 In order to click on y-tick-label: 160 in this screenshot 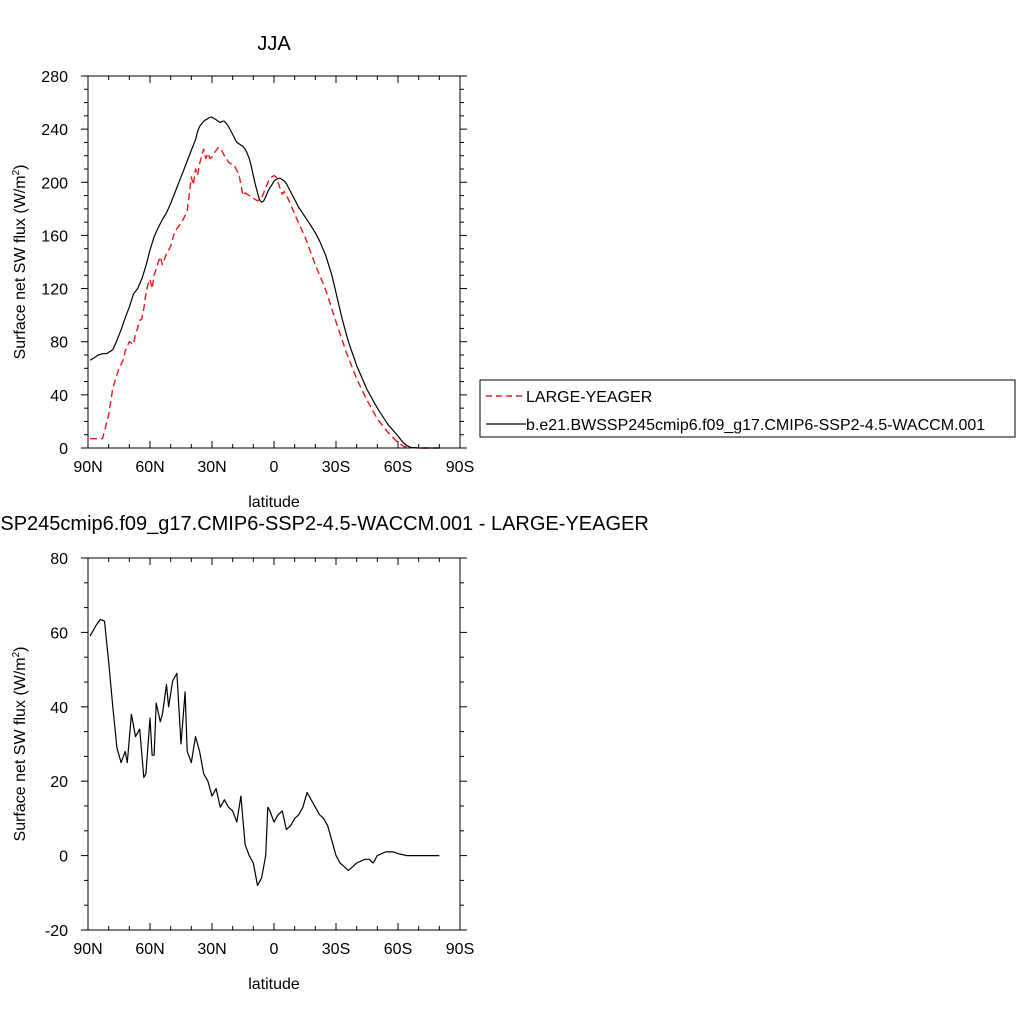, I will do `click(54, 236)`.